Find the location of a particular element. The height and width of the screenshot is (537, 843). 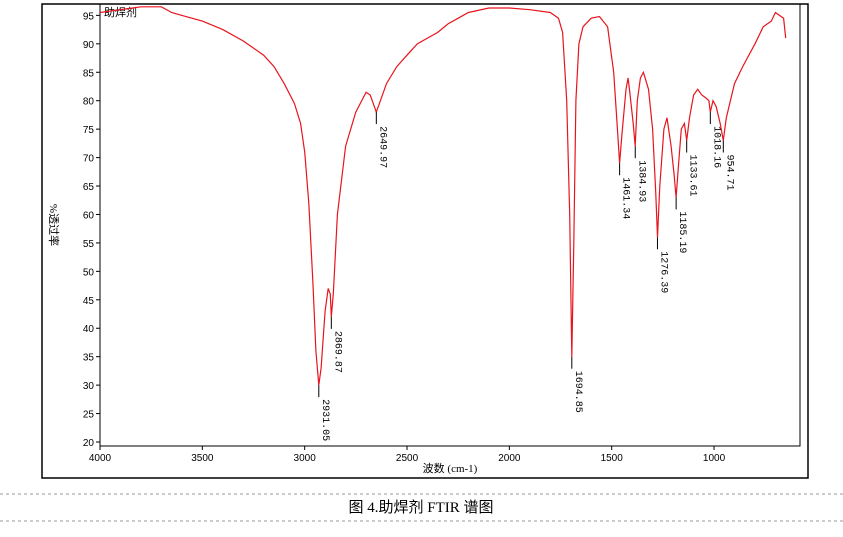

y-tick-label: 30 is located at coordinates (89, 386).